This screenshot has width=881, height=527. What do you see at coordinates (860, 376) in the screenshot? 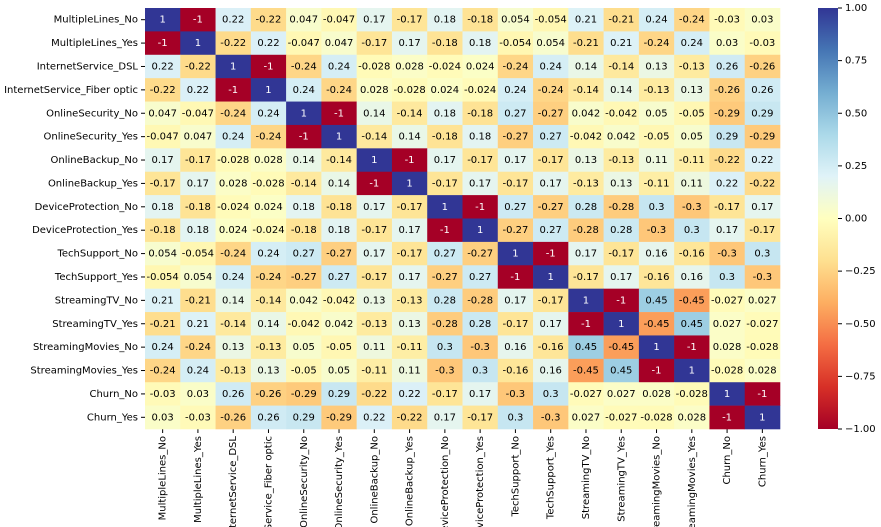
I see `colorbar-tick-label: −0.75` at bounding box center [860, 376].